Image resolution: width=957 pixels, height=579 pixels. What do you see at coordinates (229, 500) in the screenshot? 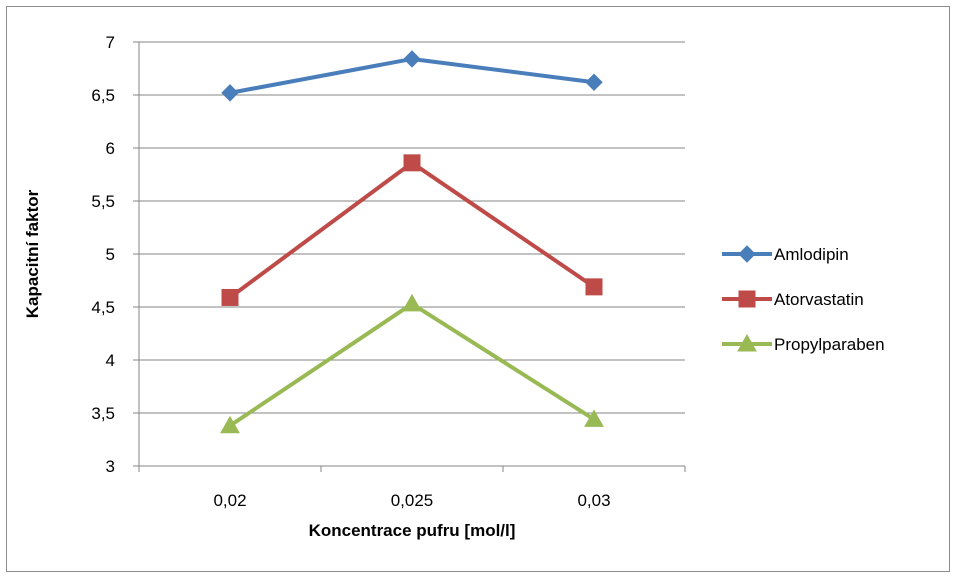
I see `x-tick-label: 0,02` at bounding box center [229, 500].